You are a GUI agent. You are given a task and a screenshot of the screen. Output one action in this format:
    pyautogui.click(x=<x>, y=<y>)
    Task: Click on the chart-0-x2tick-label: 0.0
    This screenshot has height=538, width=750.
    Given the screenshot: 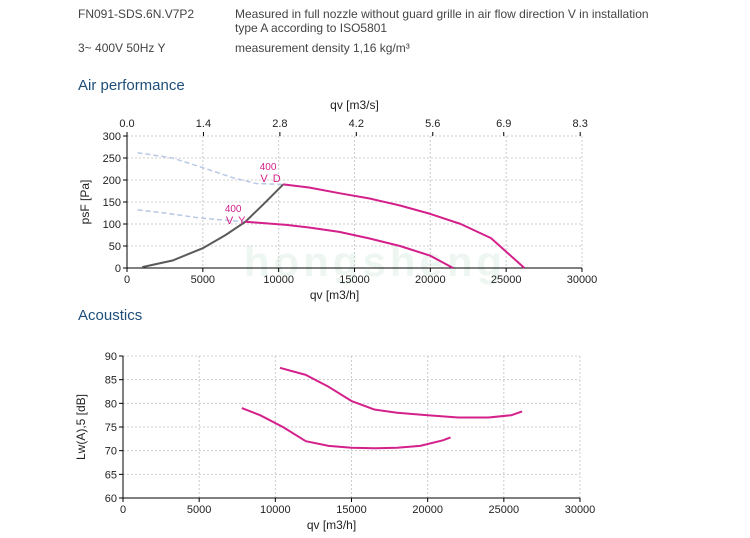 What is the action you would take?
    pyautogui.click(x=126, y=124)
    